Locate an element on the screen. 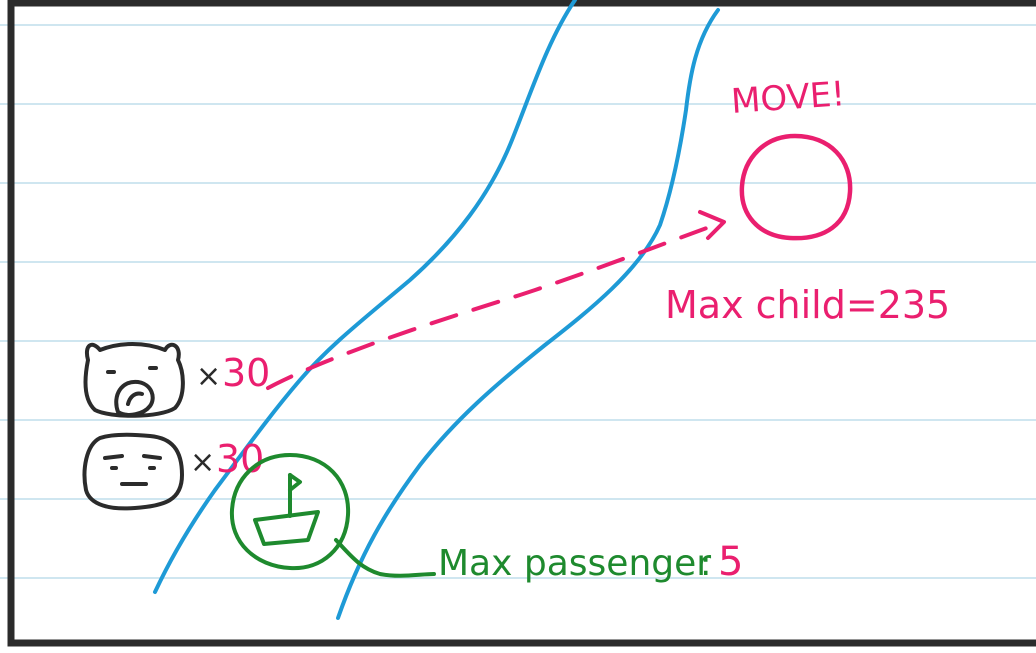 This screenshot has width=1036, height=653. pig-count: 30 is located at coordinates (246, 373).